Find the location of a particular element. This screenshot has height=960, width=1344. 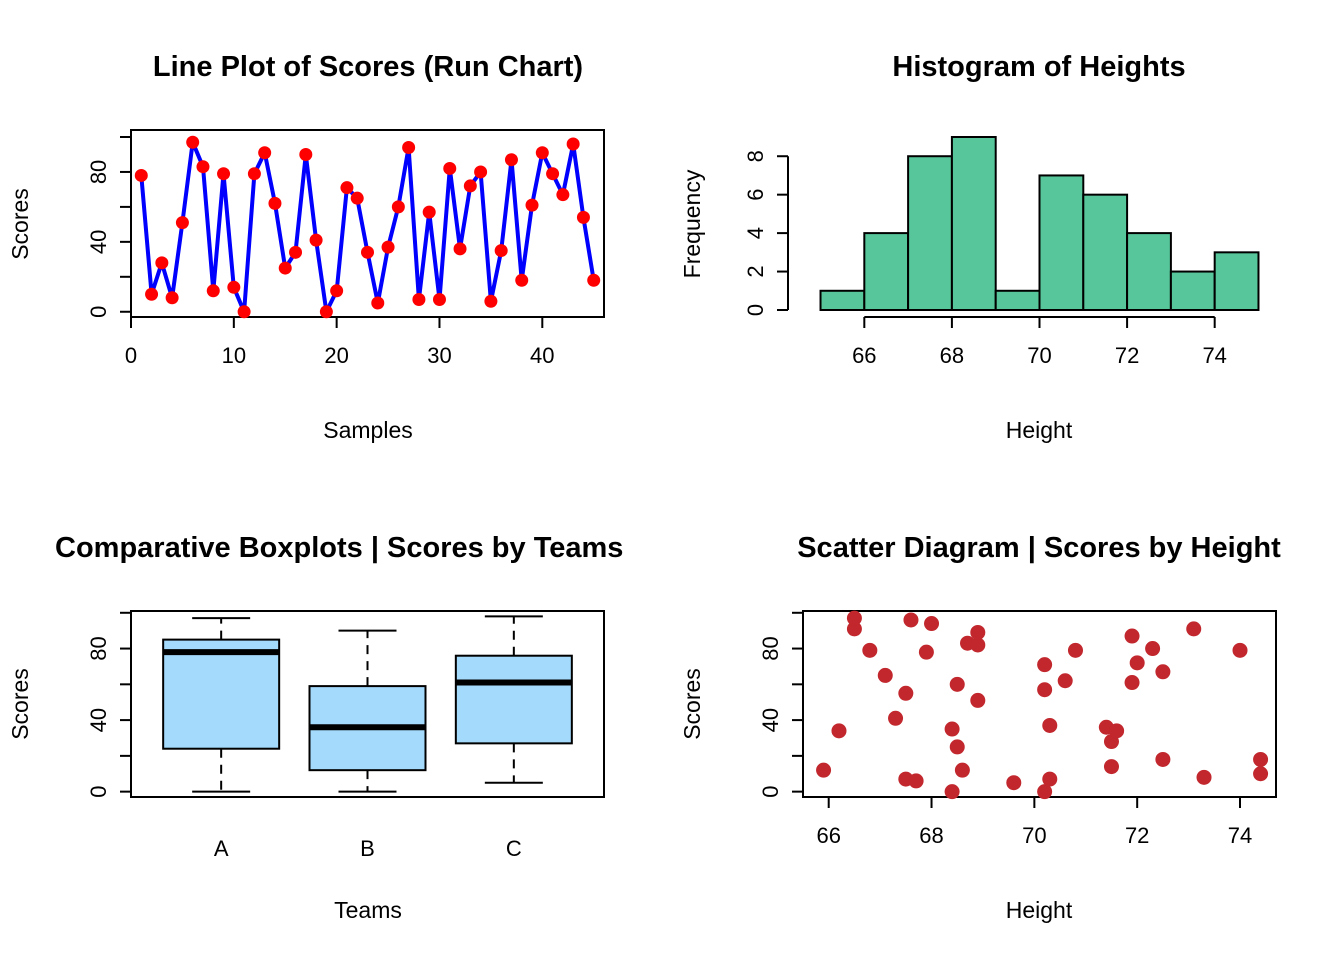

scatter-ylabel: Scores is located at coordinates (692, 704).